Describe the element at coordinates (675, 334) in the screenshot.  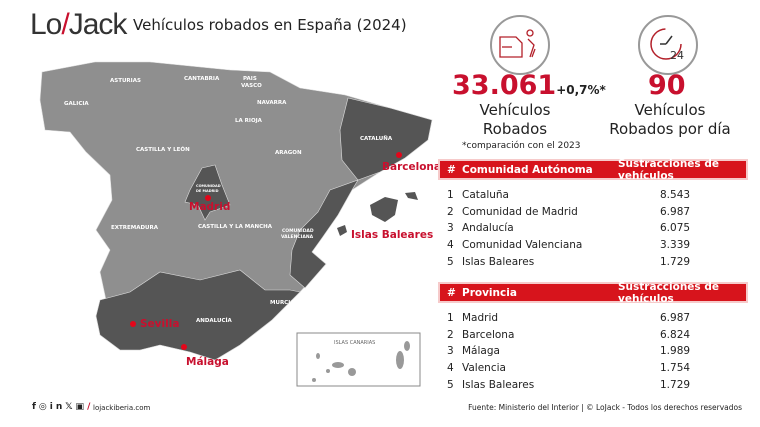
I see `table-cell: 6.824` at that location.